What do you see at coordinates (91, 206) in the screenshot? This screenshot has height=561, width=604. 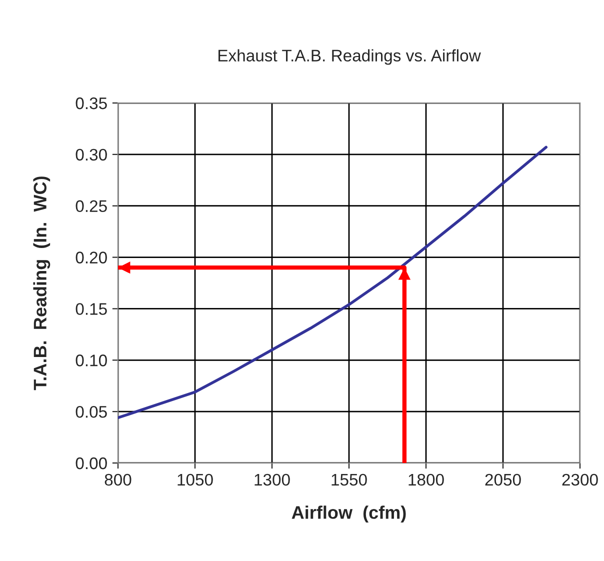 I see `y-tick-label: 0.25` at bounding box center [91, 206].